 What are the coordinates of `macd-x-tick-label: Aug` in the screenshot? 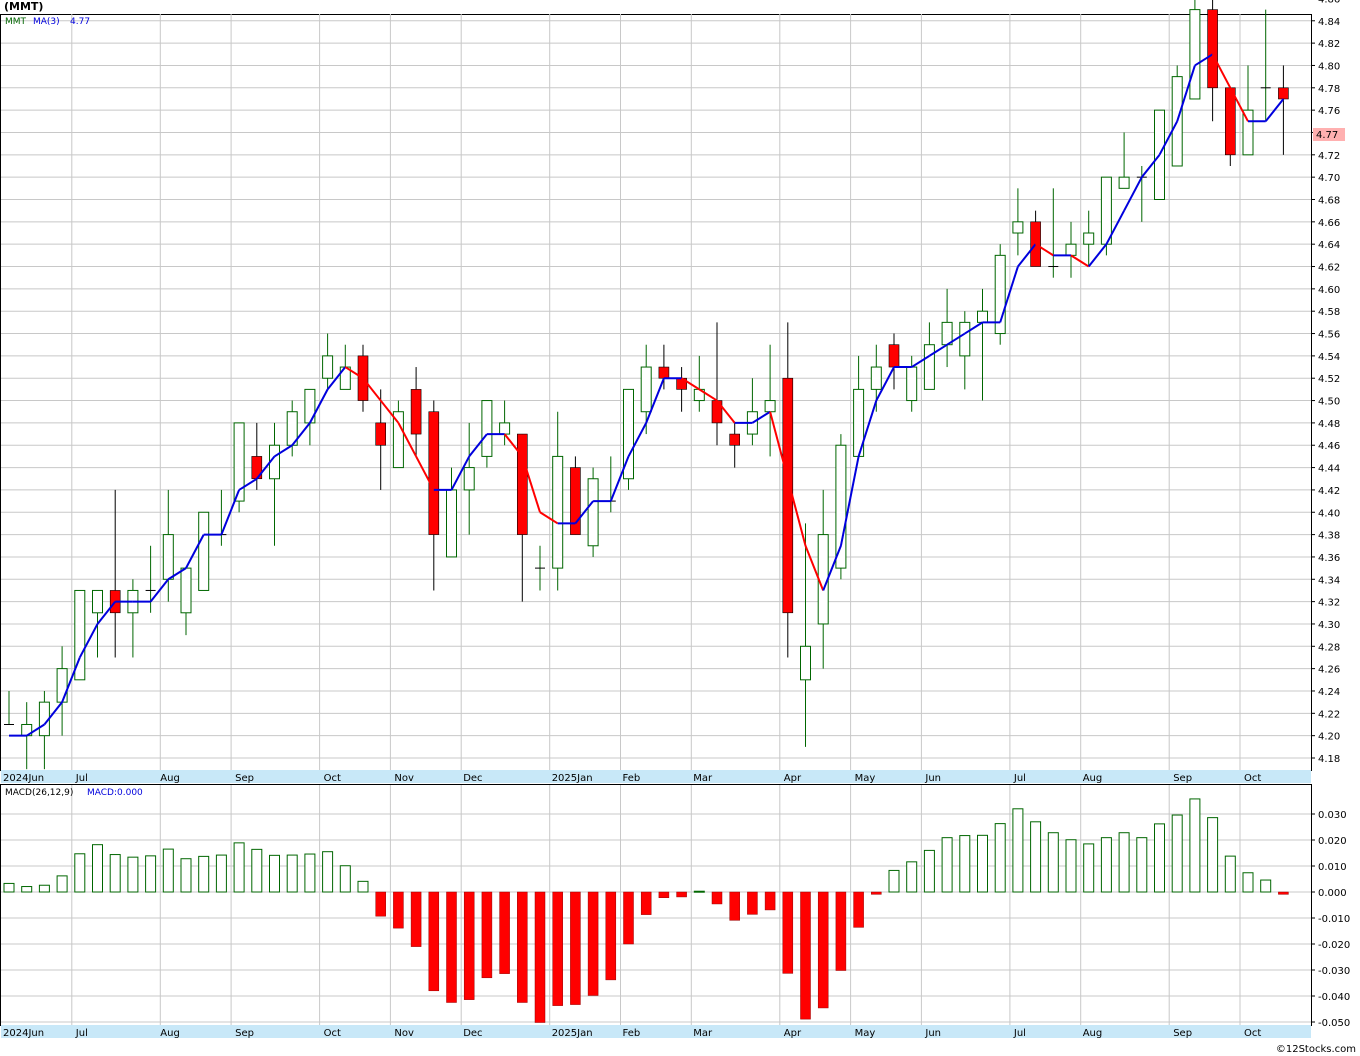 It's located at (1093, 1033).